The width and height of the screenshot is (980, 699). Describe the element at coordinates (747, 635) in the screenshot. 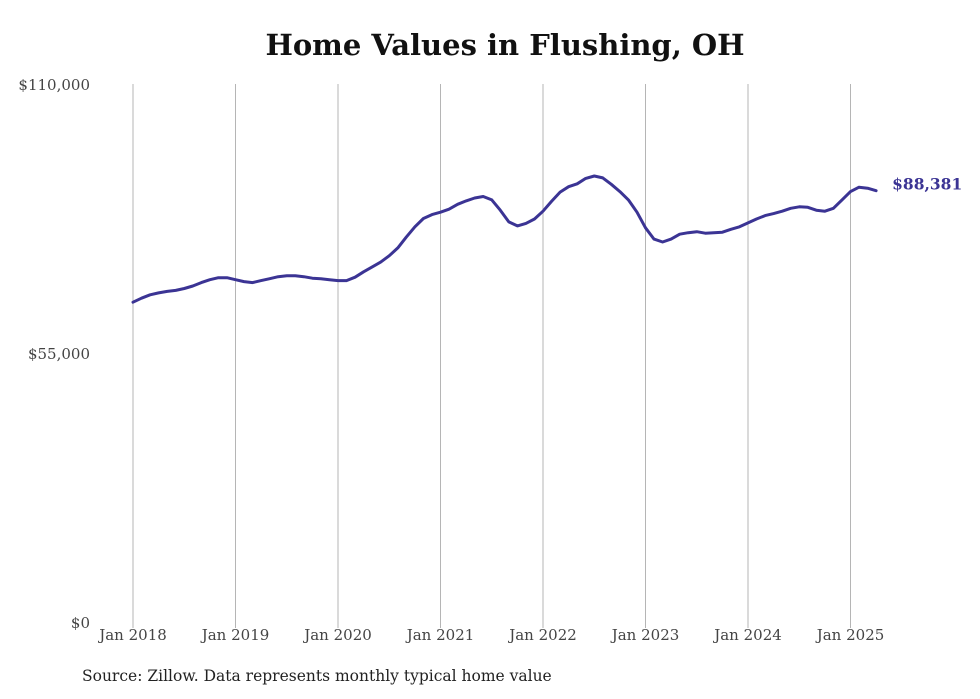

I see `x-tick-label: Jan 2024` at that location.